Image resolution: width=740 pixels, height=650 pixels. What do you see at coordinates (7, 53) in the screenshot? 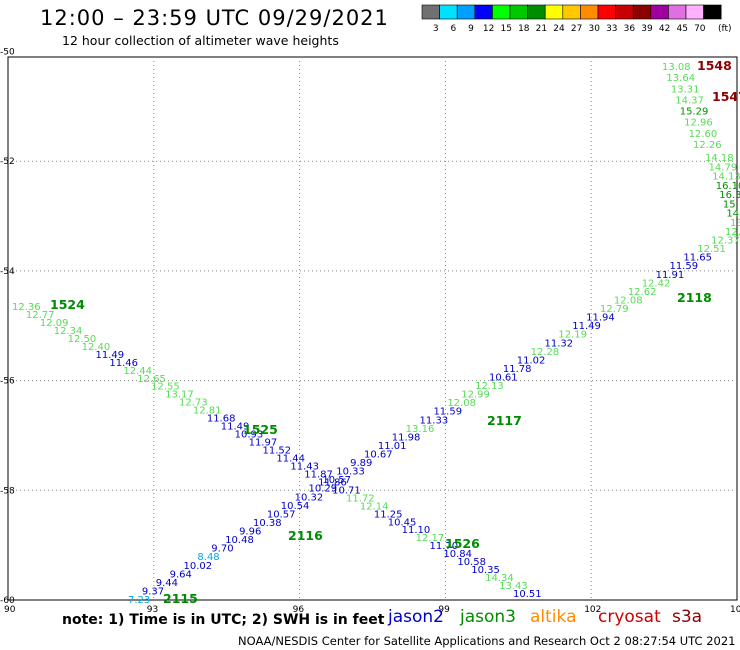
I see `lat-tick-label: -50` at bounding box center [7, 53].